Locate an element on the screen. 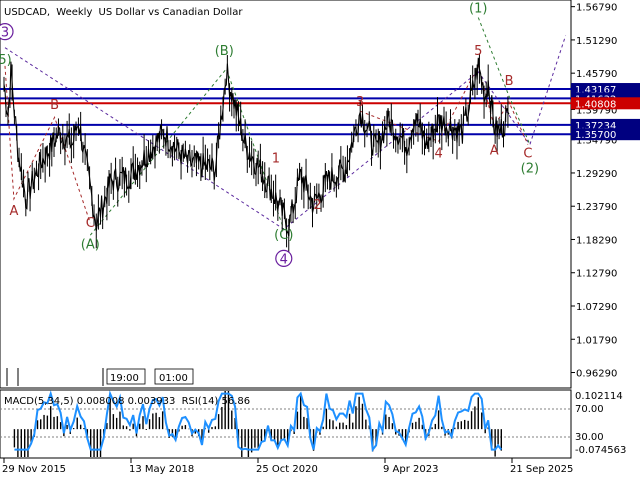  price-tick-label: 1.56790 is located at coordinates (596, 8).